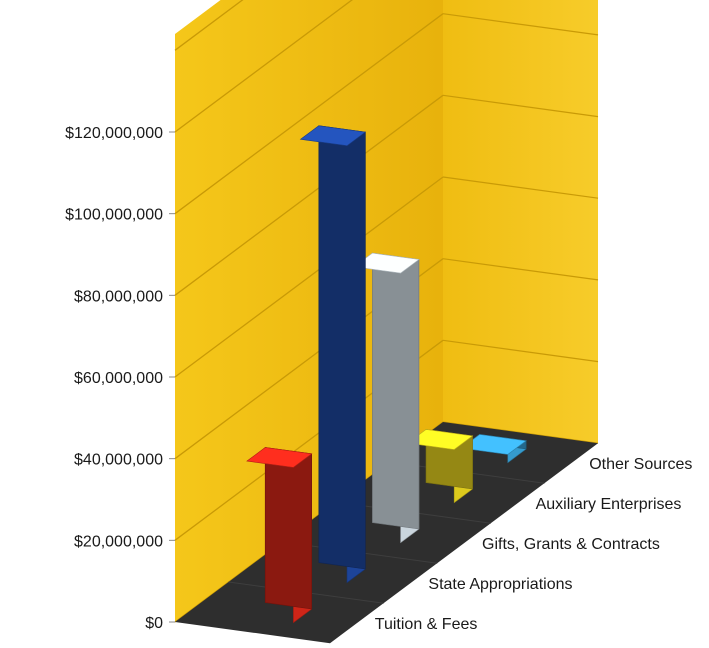  What do you see at coordinates (118, 460) in the screenshot?
I see `y-tick-label: $40,000,000` at bounding box center [118, 460].